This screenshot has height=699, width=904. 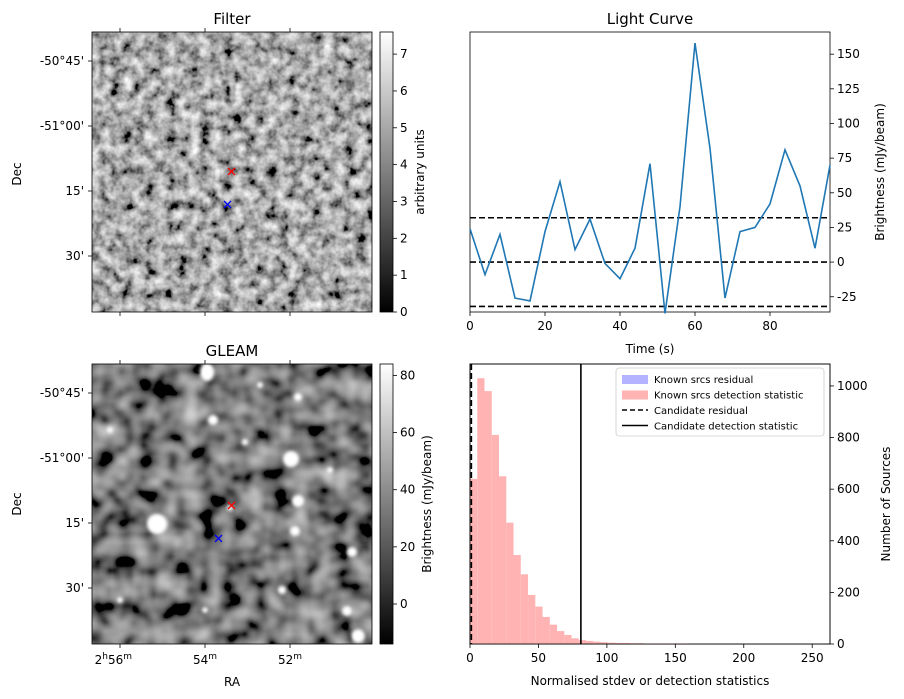 What do you see at coordinates (848, 438) in the screenshot?
I see `y-tick-label: 800` at bounding box center [848, 438].